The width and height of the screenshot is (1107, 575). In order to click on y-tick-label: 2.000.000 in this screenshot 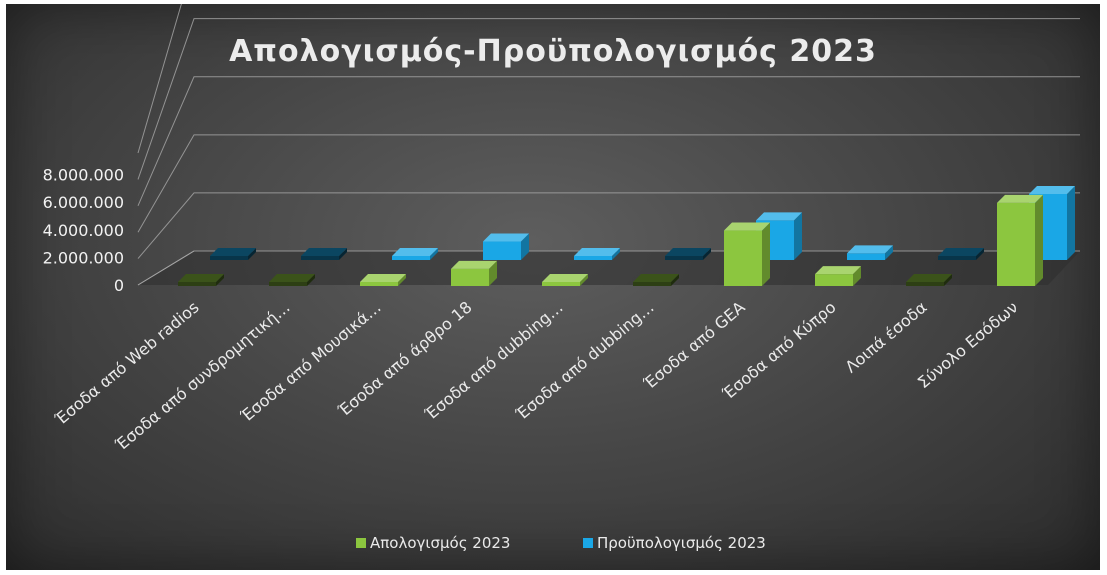, I will do `click(83, 257)`.